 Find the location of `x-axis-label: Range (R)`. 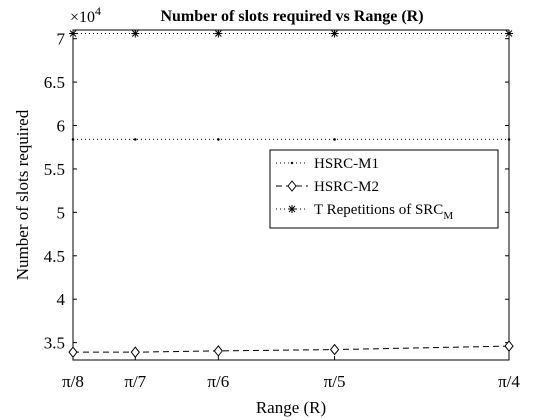

x-axis-label: Range (R) is located at coordinates (291, 407).